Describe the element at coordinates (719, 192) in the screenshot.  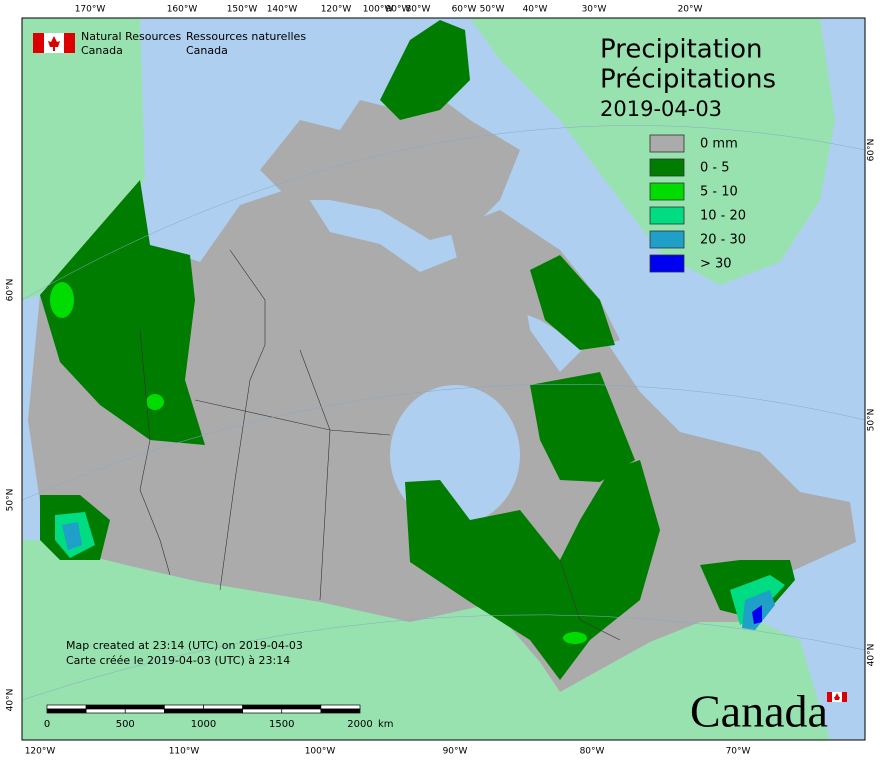
I see `legend-label: 5 - 10` at that location.